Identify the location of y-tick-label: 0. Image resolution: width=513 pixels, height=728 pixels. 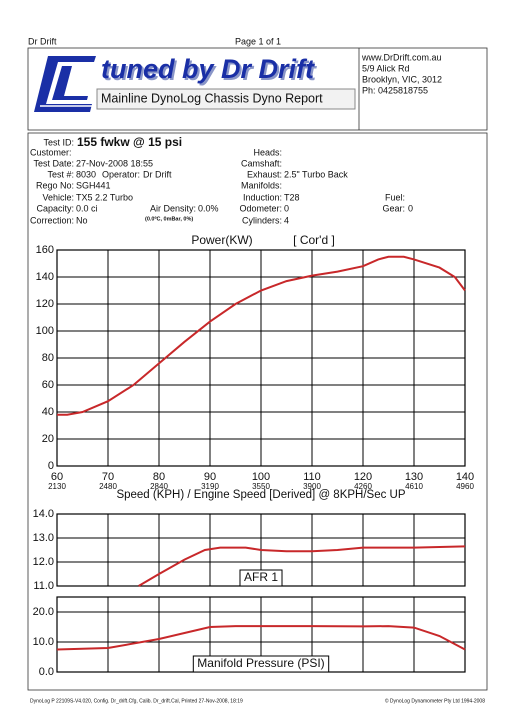
(51, 466).